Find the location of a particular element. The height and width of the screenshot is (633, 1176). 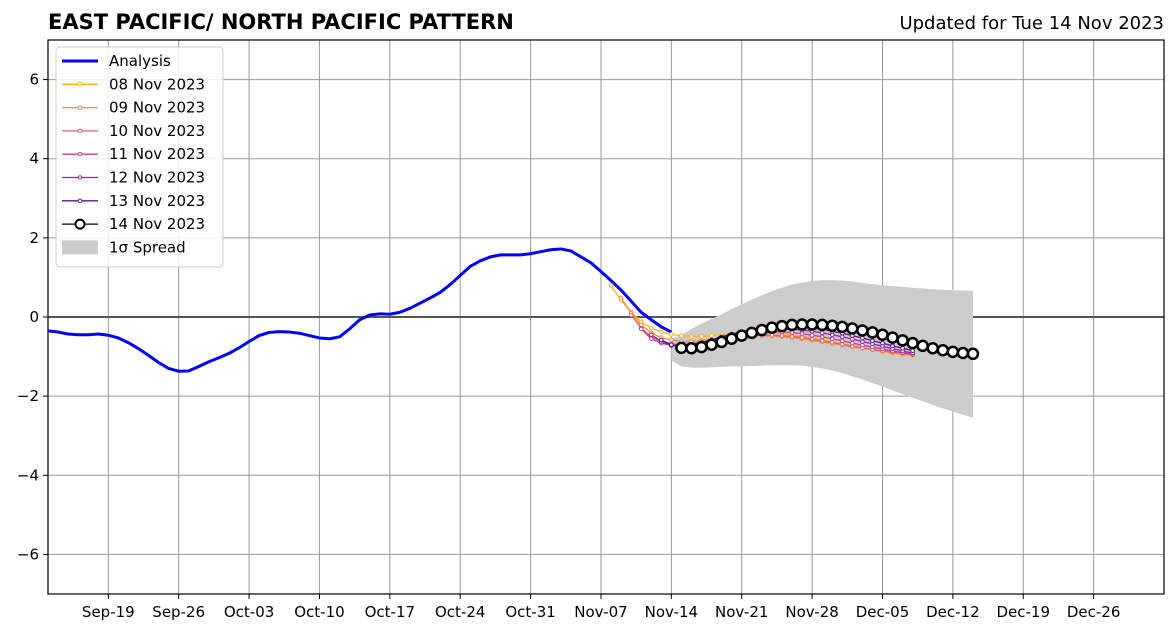

x-tick-label: Oct-31 is located at coordinates (530, 612).